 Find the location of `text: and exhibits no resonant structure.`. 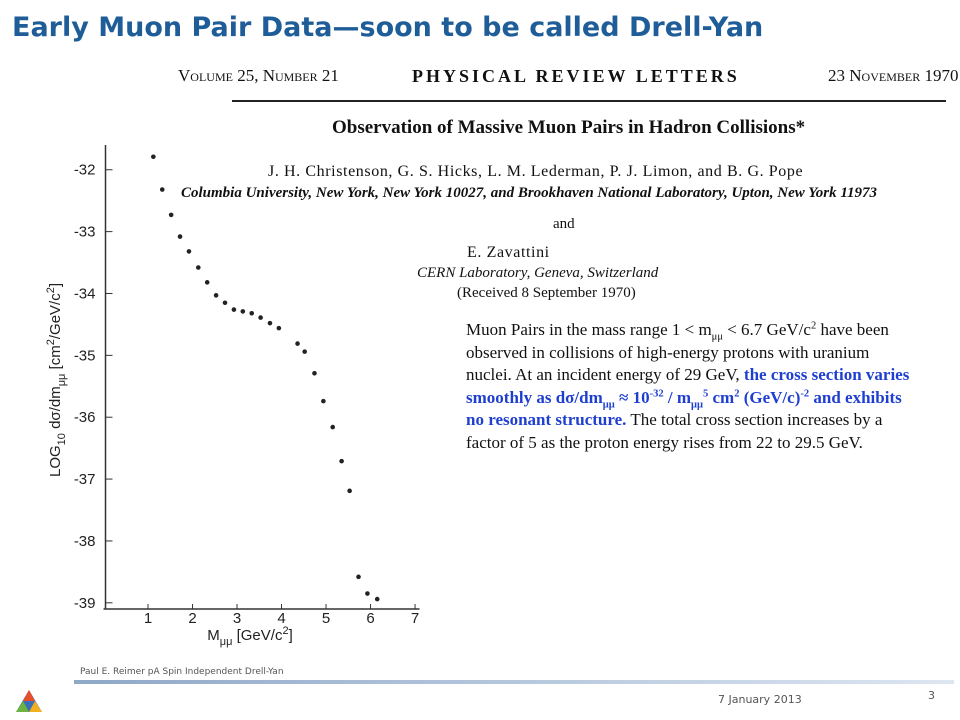

text: and exhibits no resonant structure. is located at coordinates (684, 408).